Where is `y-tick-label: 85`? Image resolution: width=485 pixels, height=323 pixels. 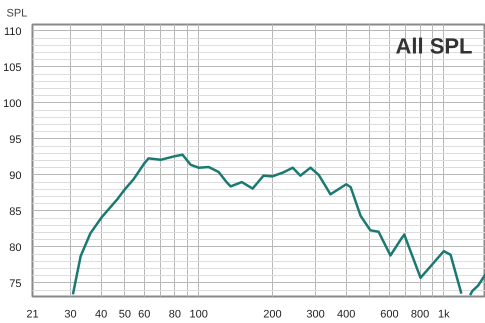 y-tick-label: 85 is located at coordinates (15, 212).